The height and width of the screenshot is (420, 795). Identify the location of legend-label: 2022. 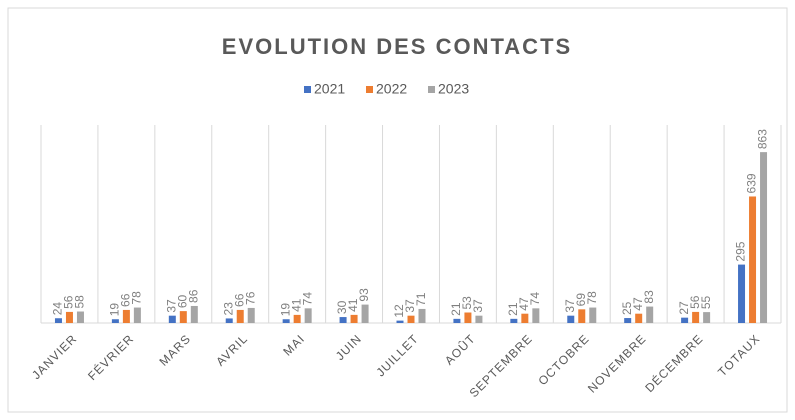
(391, 89).